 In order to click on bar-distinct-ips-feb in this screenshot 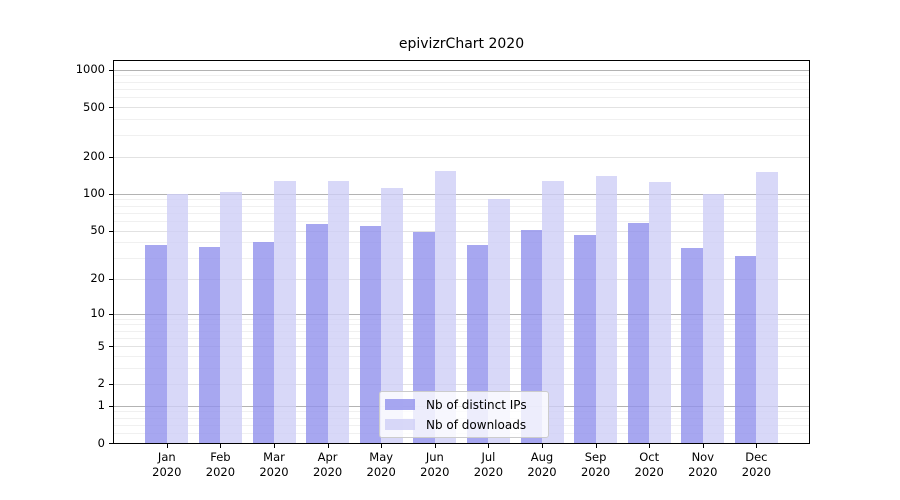, I will do `click(209, 344)`.